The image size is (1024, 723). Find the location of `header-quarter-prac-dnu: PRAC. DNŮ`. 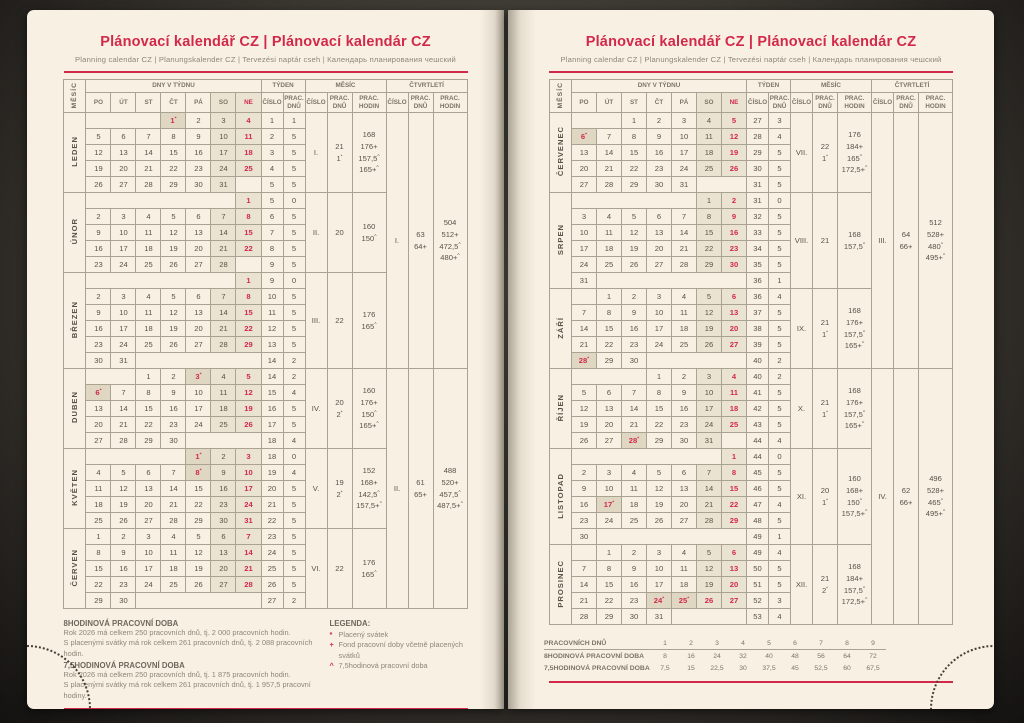

header-quarter-prac-dnu: PRAC. DNŮ is located at coordinates (420, 102).